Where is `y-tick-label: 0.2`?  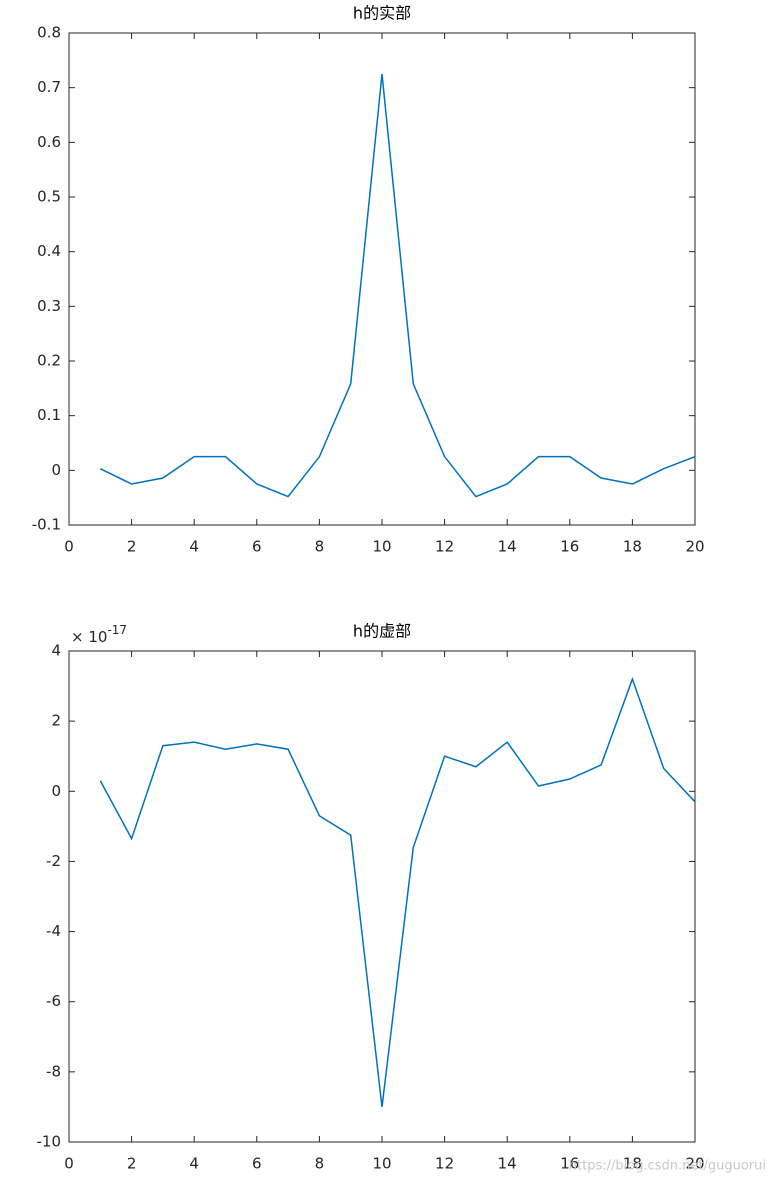 y-tick-label: 0.2 is located at coordinates (49, 361).